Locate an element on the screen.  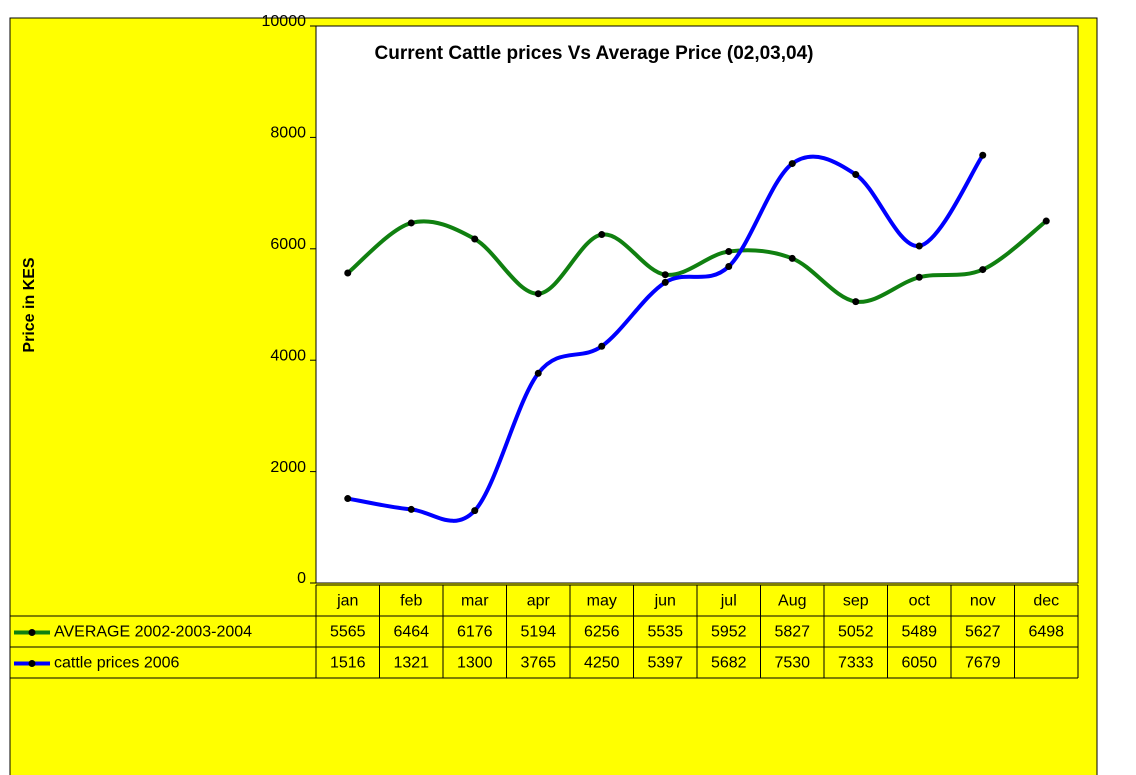
table-value: 6498 is located at coordinates (1046, 632).